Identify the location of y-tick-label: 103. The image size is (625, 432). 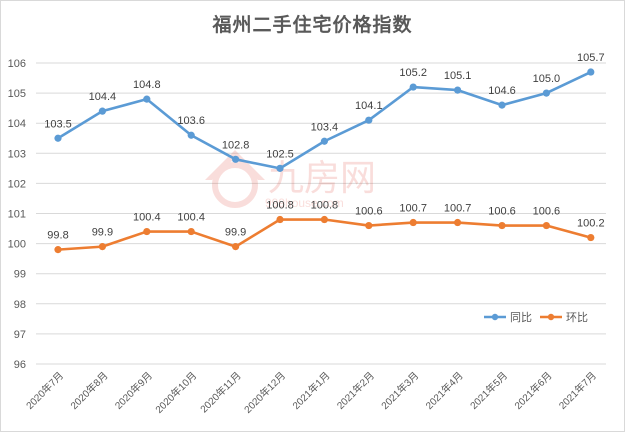
(17, 154).